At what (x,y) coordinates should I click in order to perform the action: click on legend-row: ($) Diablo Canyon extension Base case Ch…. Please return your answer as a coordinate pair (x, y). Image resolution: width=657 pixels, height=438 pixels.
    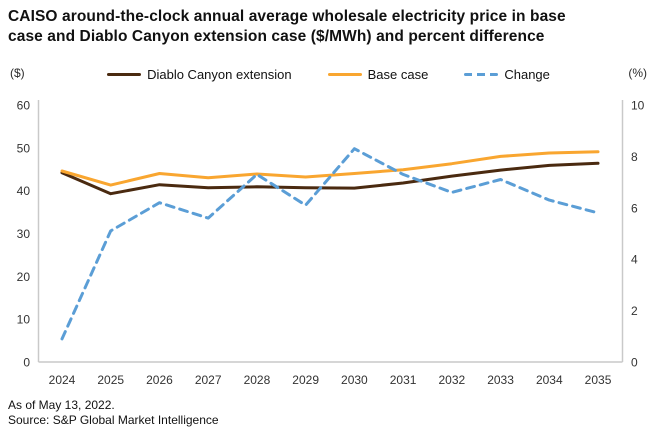
    Looking at the image, I should click on (328, 74).